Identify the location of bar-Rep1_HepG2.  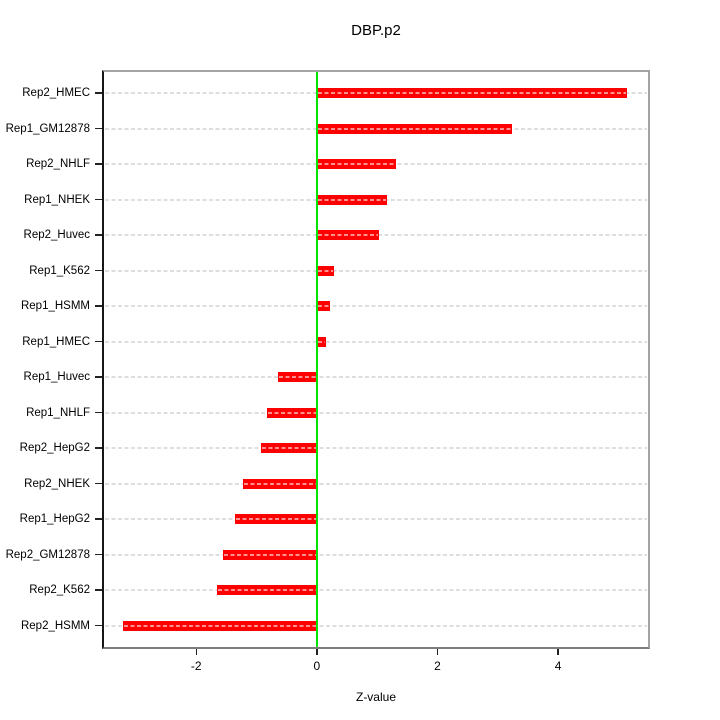
(275, 519).